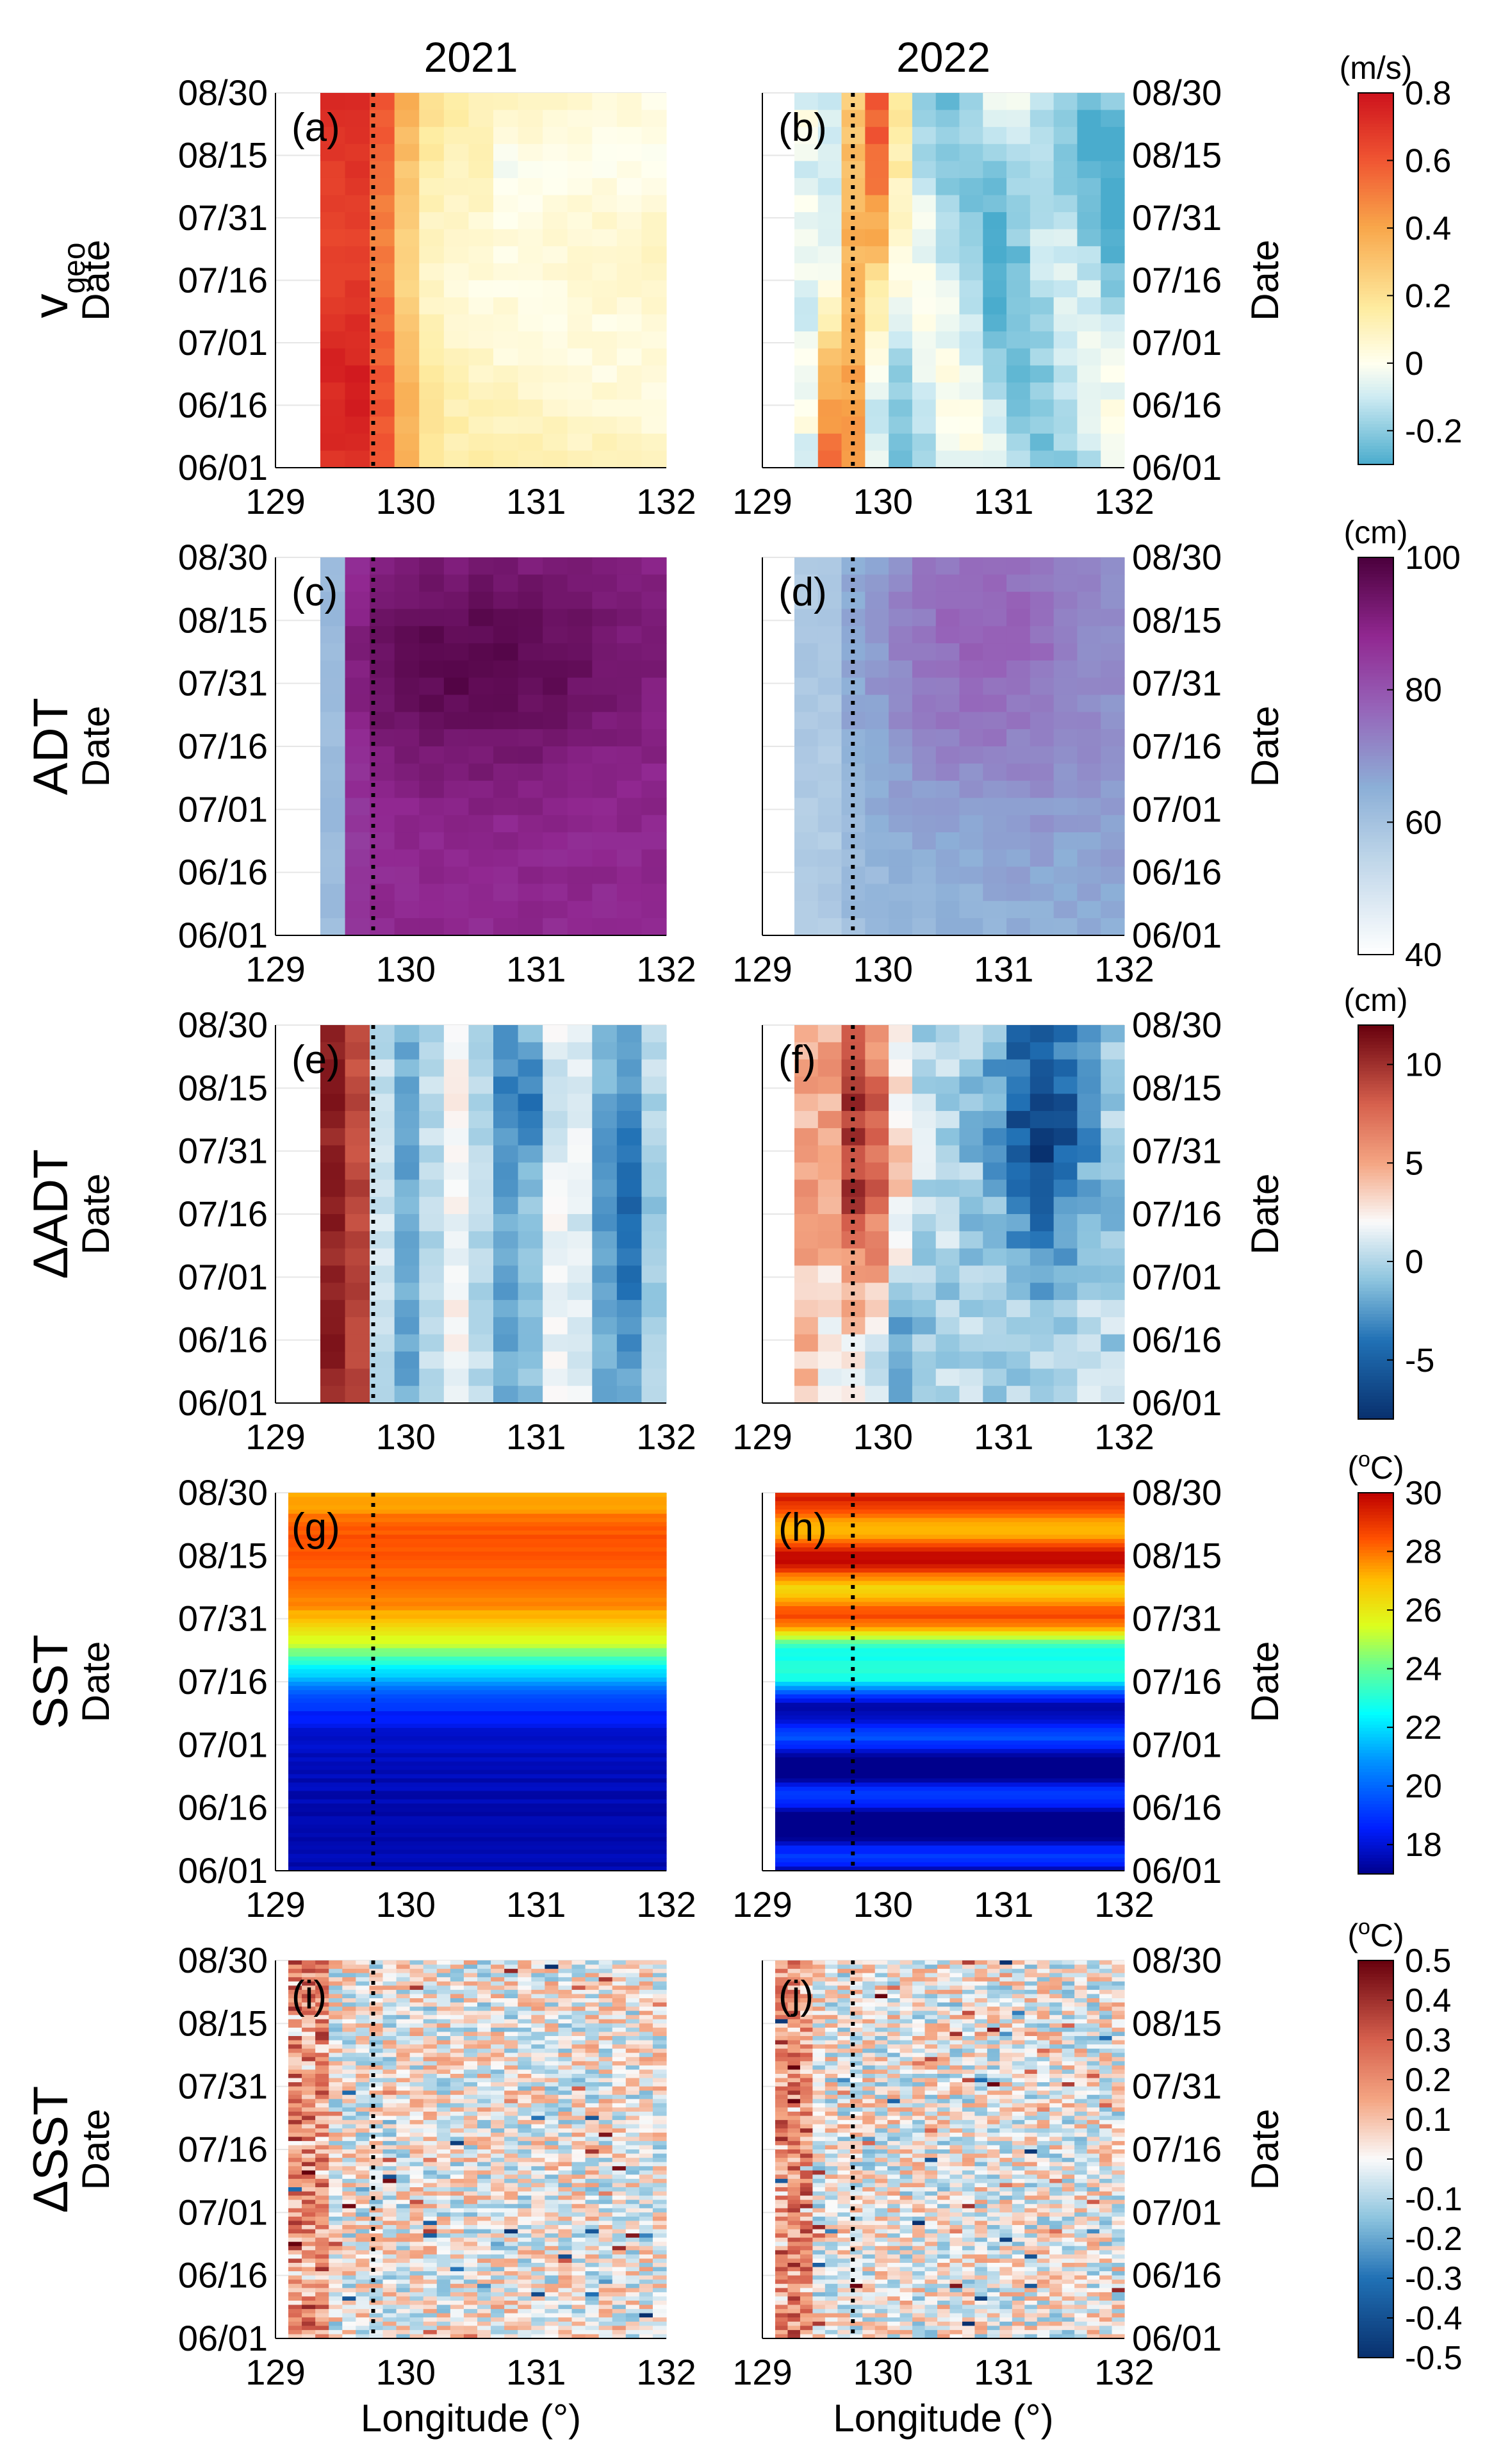  Describe the element at coordinates (1177, 557) in the screenshot. I see `y-tick-label: 08/30` at that location.